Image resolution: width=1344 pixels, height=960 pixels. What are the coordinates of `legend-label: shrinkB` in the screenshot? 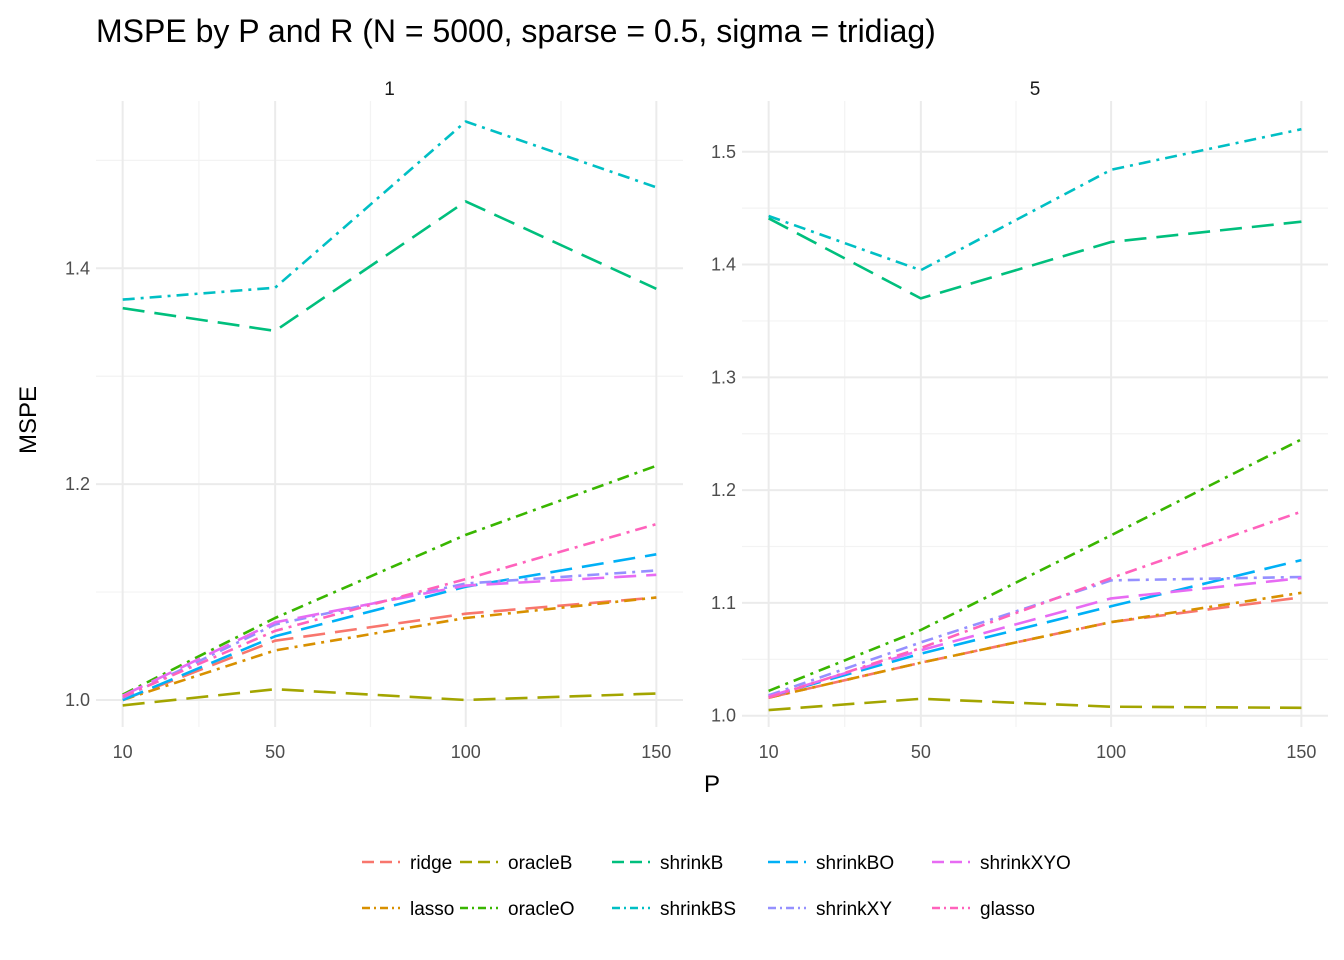 It's located at (691, 863).